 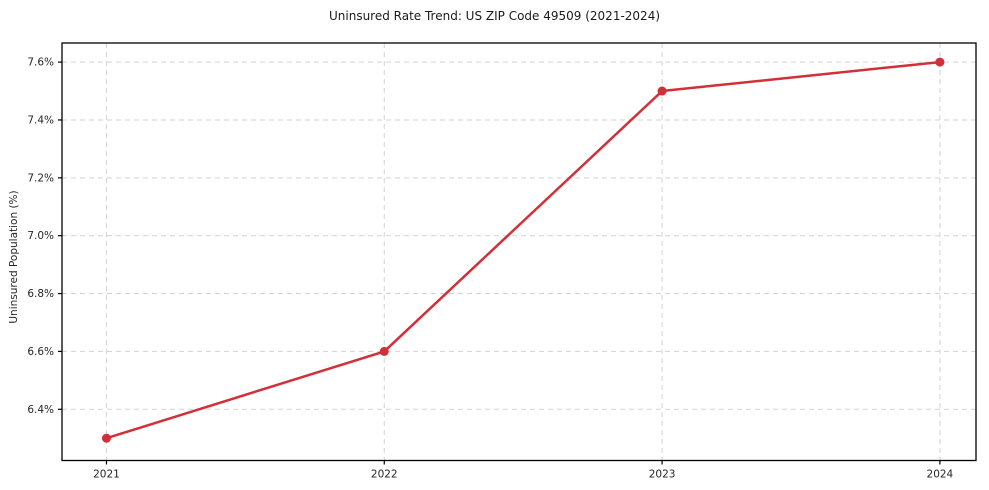 I want to click on data-point-2023, so click(x=662, y=91).